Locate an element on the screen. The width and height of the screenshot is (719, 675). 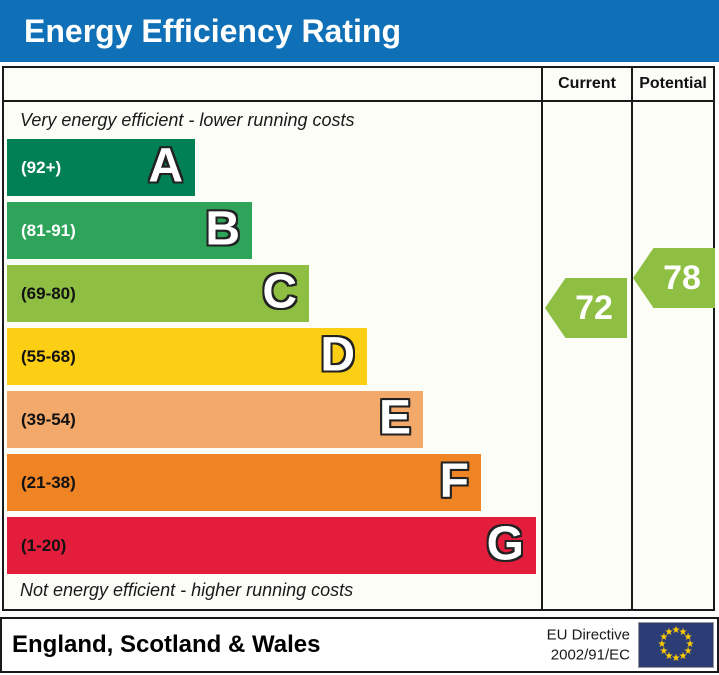
current-rating-arrow: 72 is located at coordinates (586, 308).